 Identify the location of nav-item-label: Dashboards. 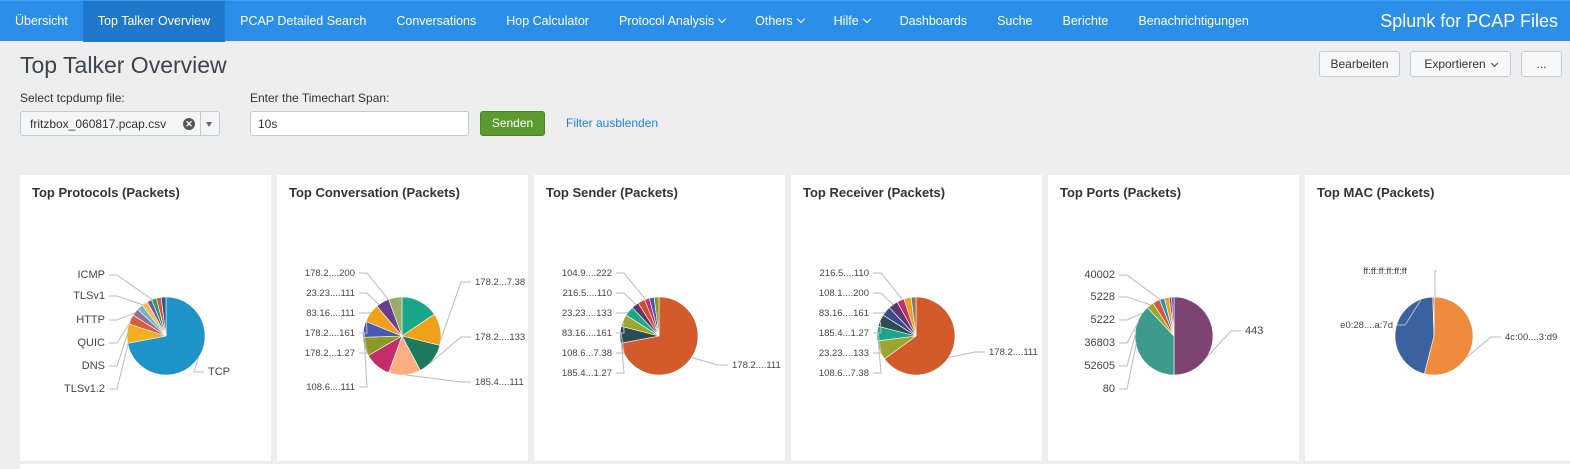
(933, 21).